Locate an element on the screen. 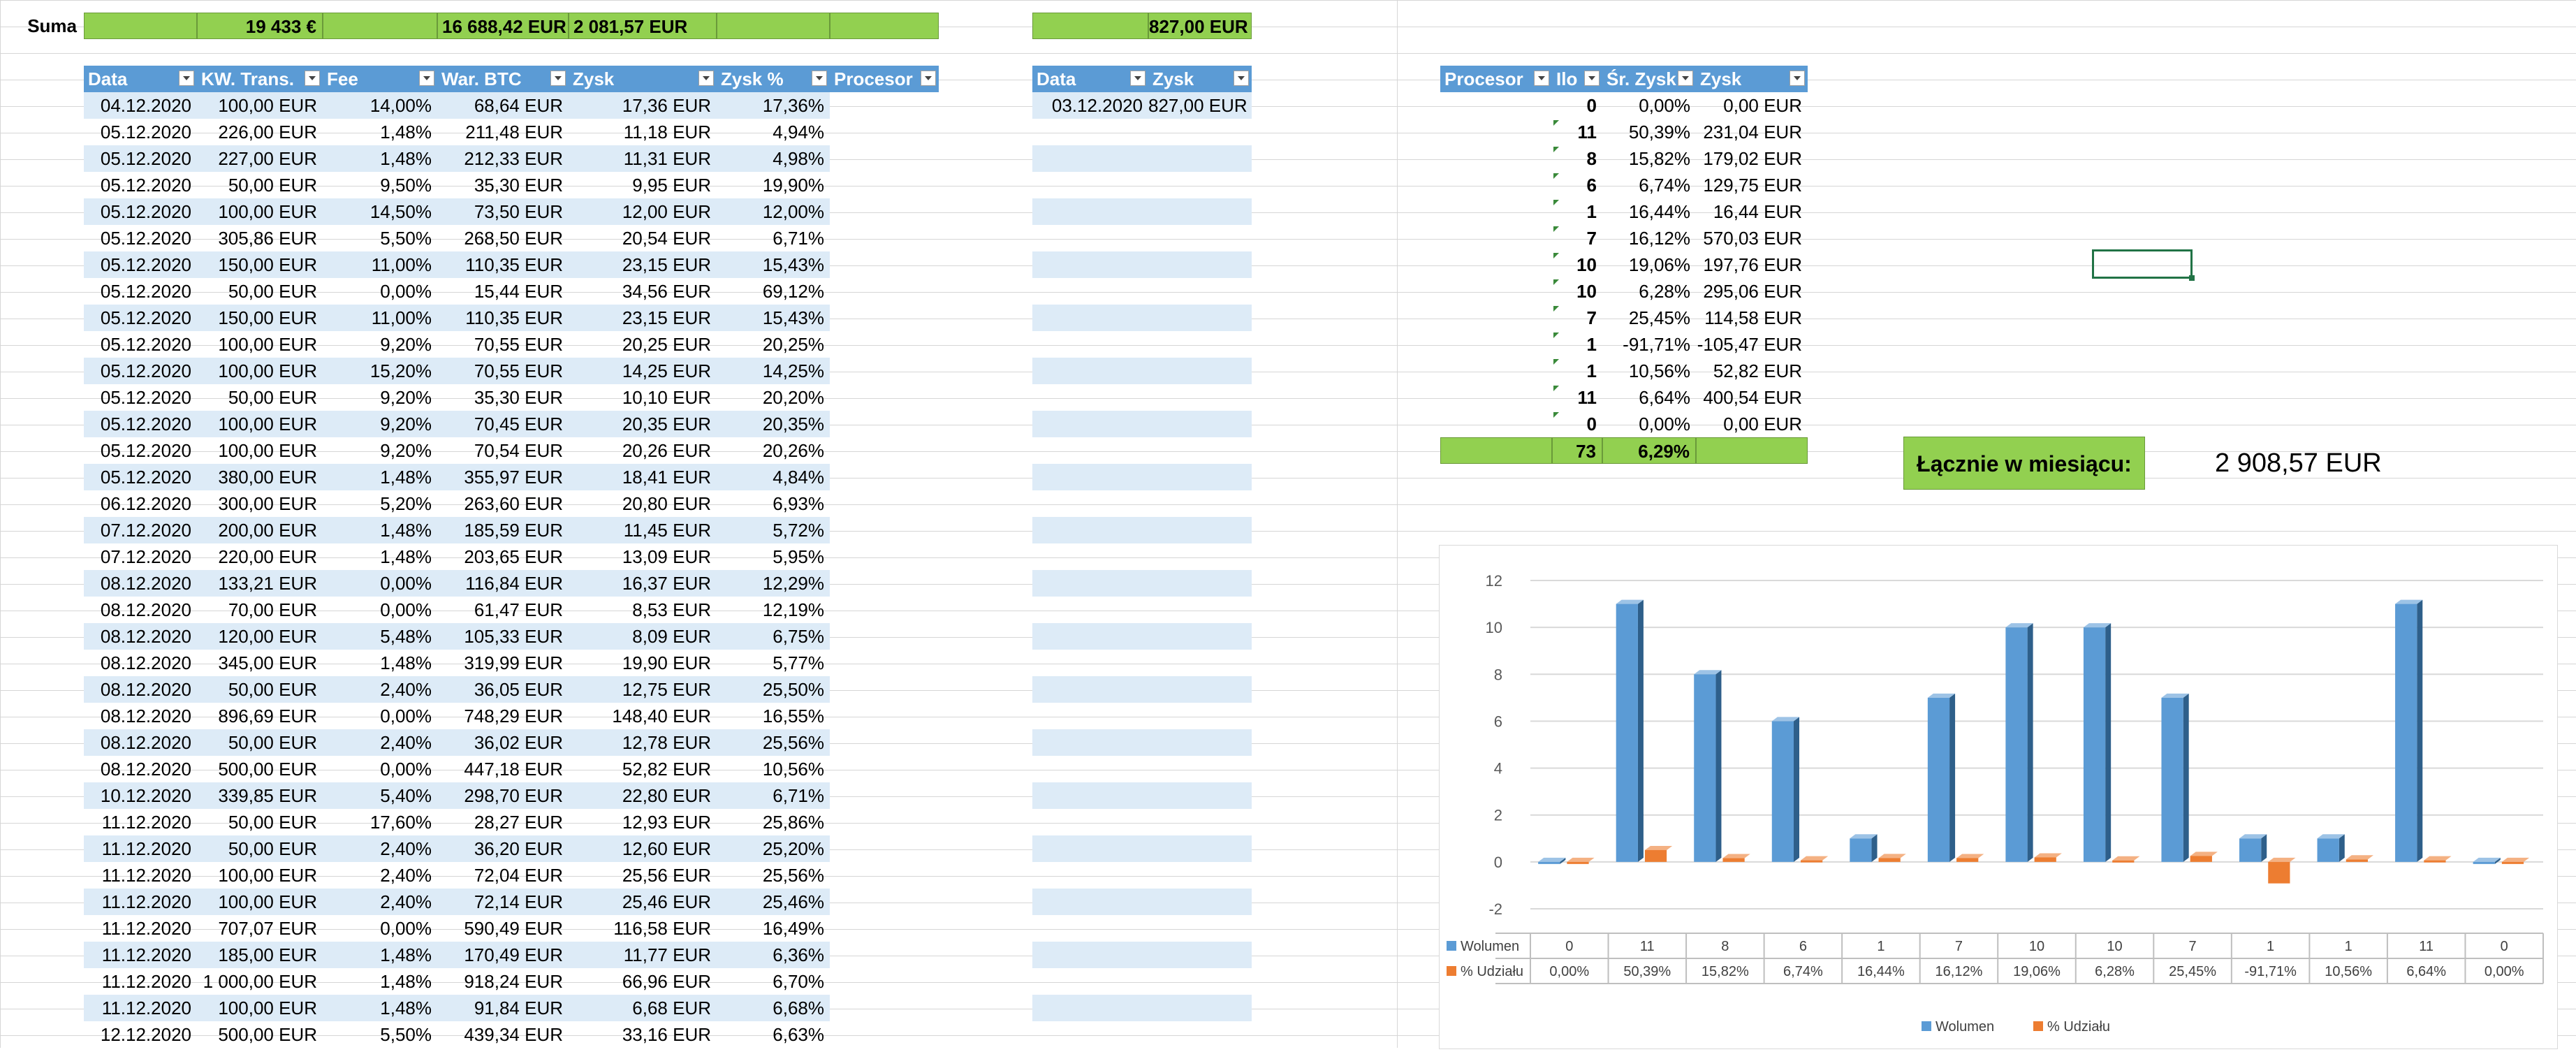 This screenshot has height=1052, width=2576. proc-cell-avg: 0,00% is located at coordinates (1665, 424).